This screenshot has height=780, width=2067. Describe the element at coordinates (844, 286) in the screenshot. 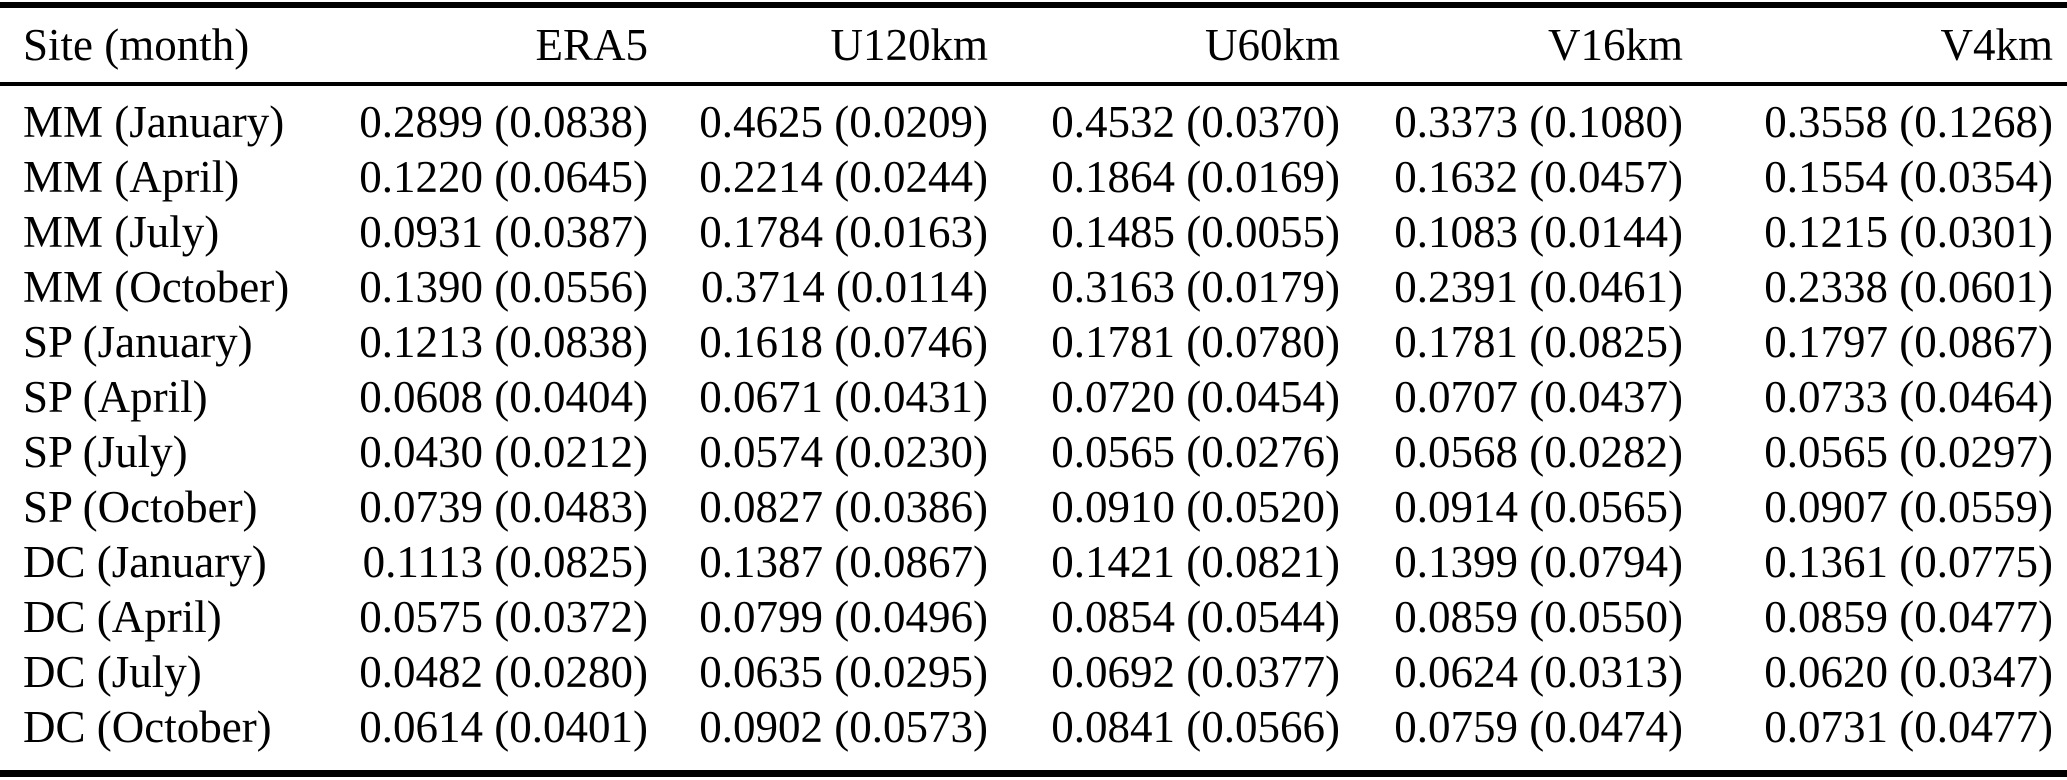

I see `table-cell: 0.3714 (0.0114)` at that location.